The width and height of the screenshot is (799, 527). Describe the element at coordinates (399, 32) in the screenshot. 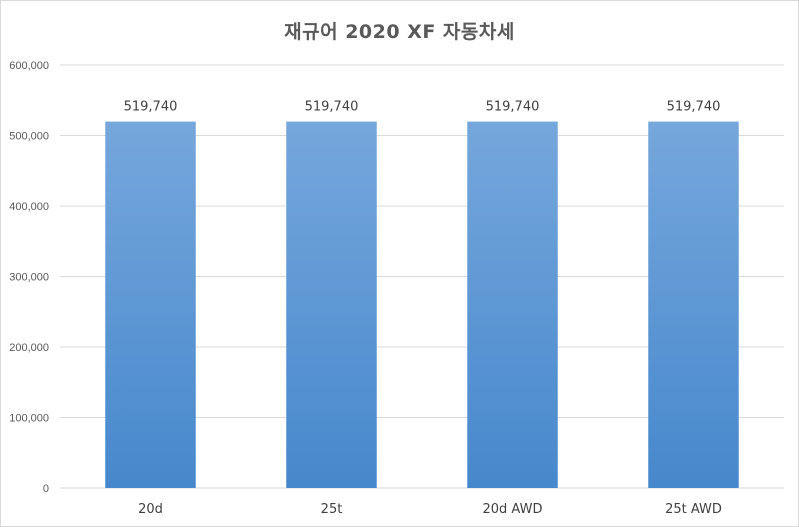

I see `chart-title: 재규어 2020 XF 자동차세` at that location.